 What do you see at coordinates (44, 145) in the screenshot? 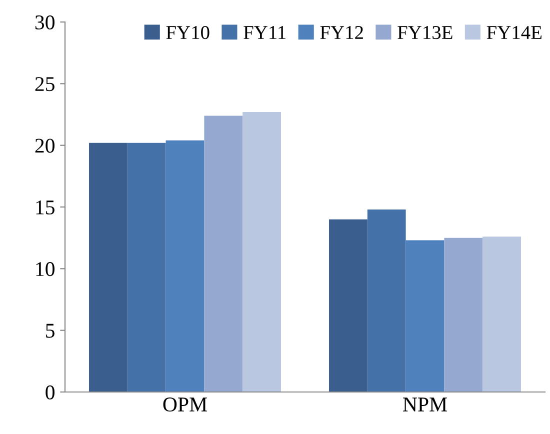
I see `y-tick-label: 20` at bounding box center [44, 145].